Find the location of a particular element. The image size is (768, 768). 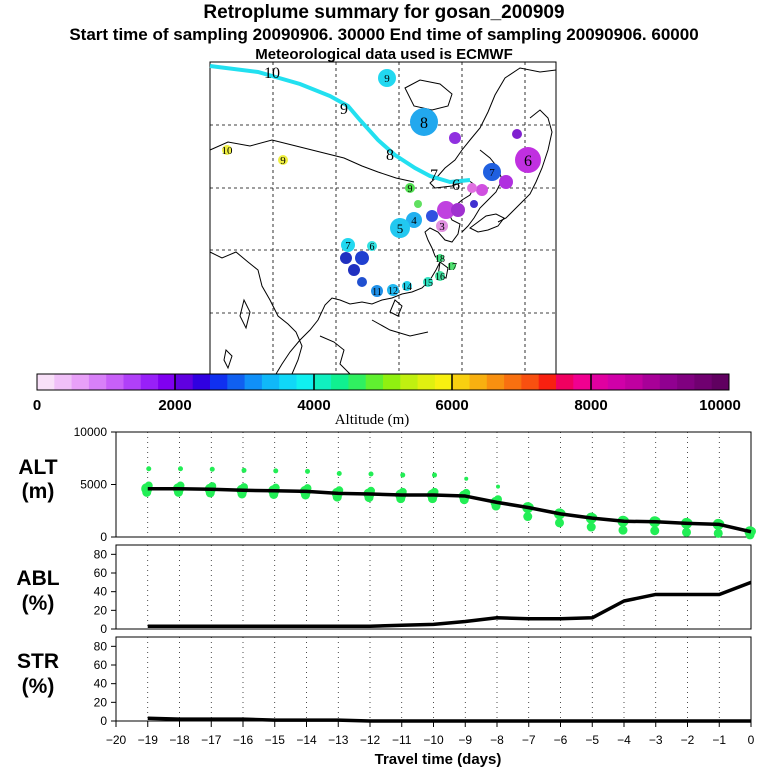

x-tick-label: −17 is located at coordinates (211, 740).